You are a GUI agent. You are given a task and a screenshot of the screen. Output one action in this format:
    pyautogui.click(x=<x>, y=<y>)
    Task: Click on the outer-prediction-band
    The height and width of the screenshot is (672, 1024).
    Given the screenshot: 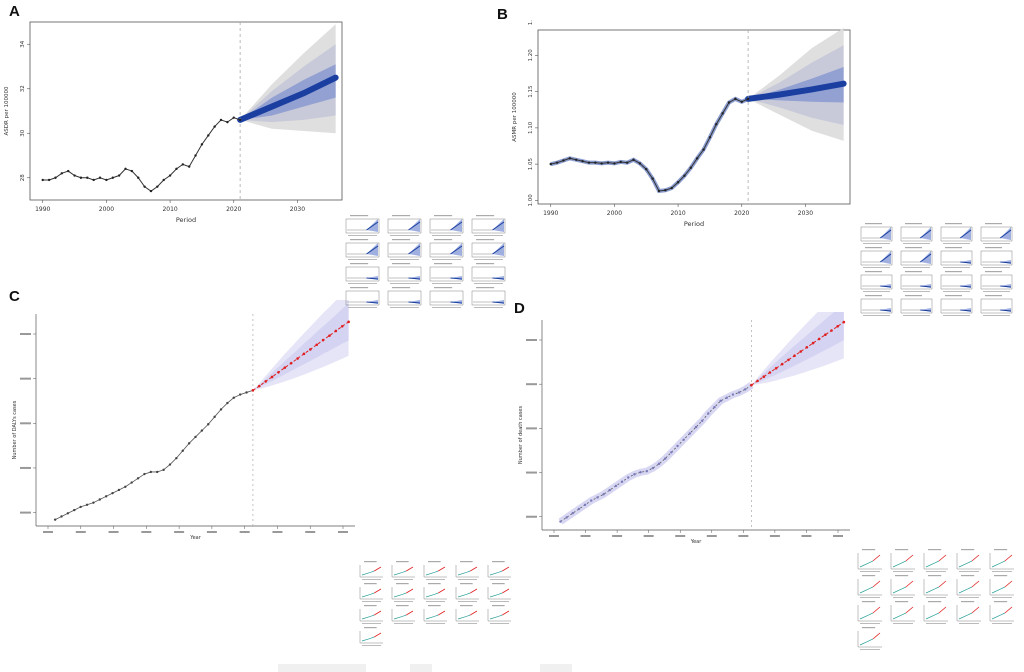 What is the action you would take?
    pyautogui.click(x=300, y=345)
    